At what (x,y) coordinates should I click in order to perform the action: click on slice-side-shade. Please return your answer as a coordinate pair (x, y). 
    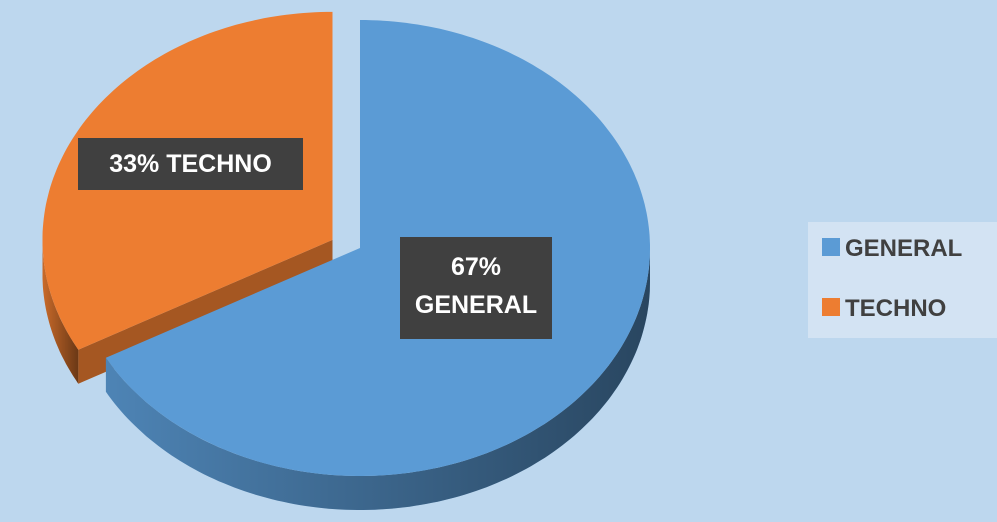
    Looking at the image, I should click on (60, 311).